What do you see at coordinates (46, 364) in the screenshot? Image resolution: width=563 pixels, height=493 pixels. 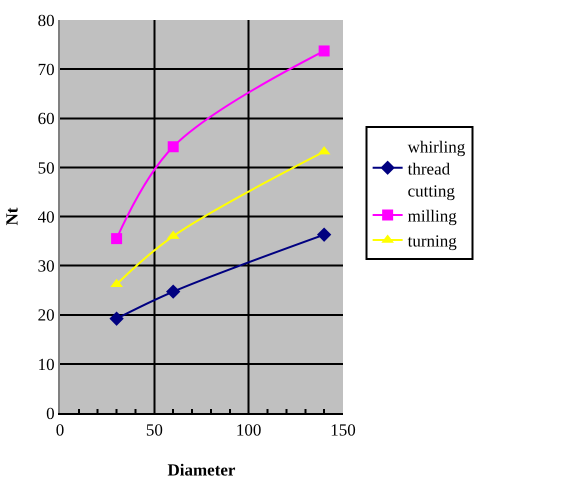 I see `y-tick-label: 10` at bounding box center [46, 364].